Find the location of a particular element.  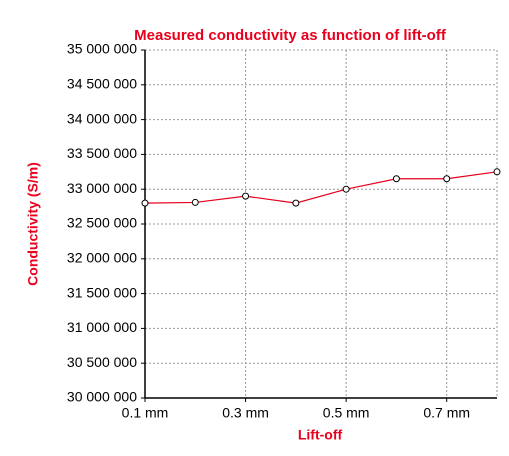

series-line is located at coordinates (321, 187).